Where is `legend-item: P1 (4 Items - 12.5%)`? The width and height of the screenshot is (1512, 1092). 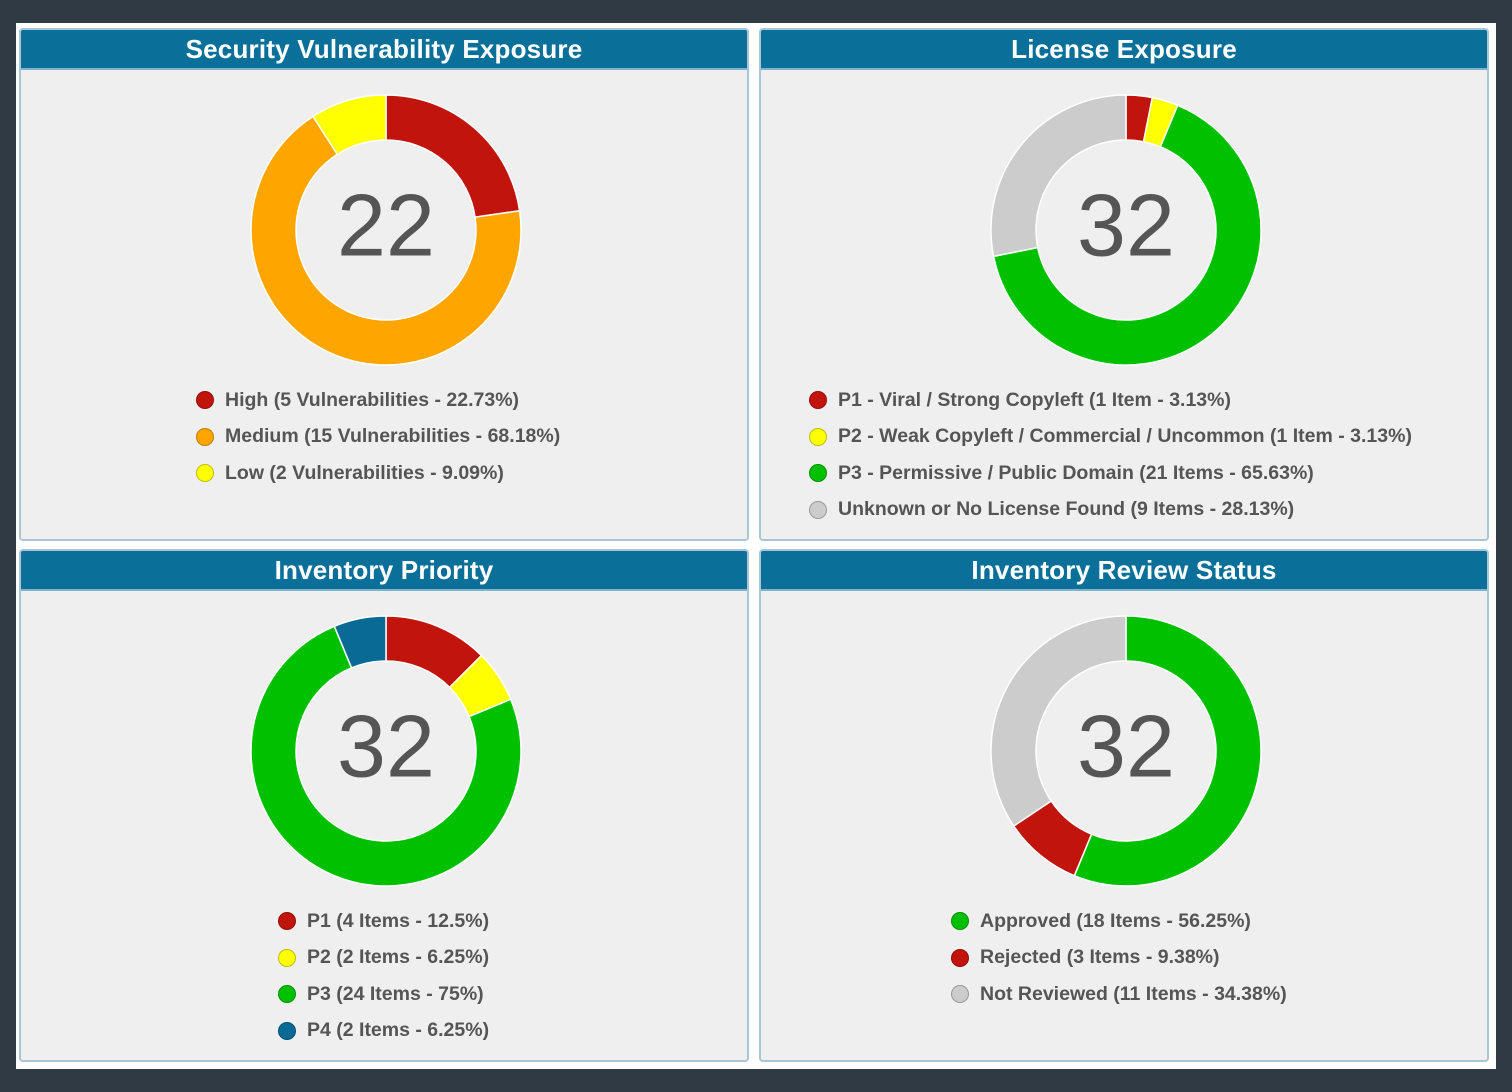 legend-item: P1 (4 Items - 12.5%) is located at coordinates (383, 921).